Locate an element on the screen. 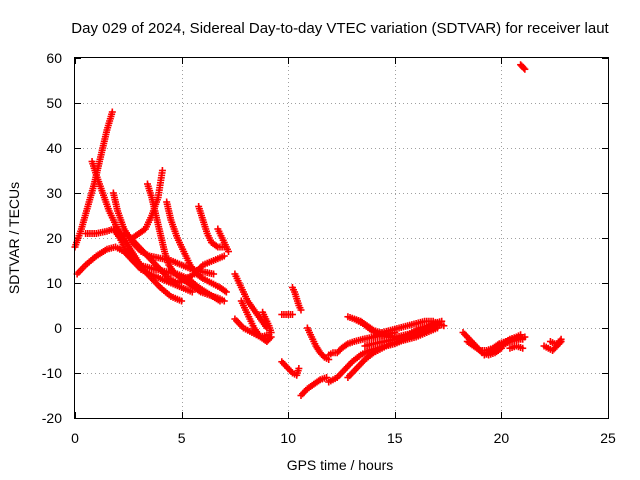 This screenshot has width=640, height=480. x-axis-label: GPS time / hours is located at coordinates (340, 465).